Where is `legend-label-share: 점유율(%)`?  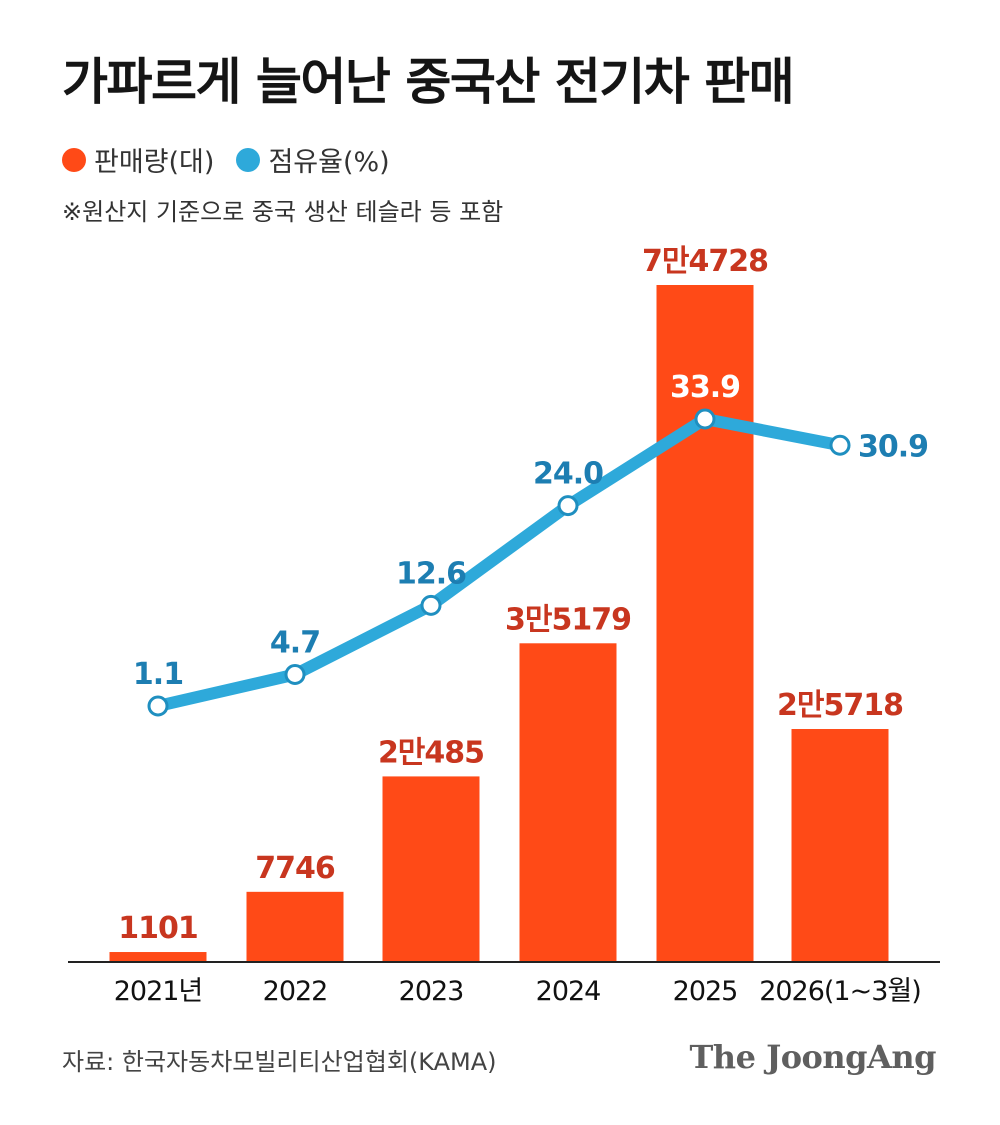 legend-label-share: 점유율(%) is located at coordinates (329, 162).